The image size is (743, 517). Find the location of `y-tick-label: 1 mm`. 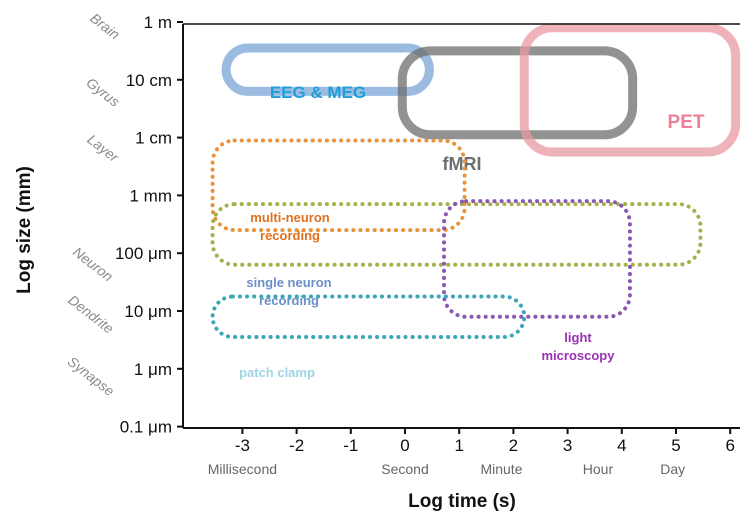

y-tick-label: 1 mm is located at coordinates (151, 195).